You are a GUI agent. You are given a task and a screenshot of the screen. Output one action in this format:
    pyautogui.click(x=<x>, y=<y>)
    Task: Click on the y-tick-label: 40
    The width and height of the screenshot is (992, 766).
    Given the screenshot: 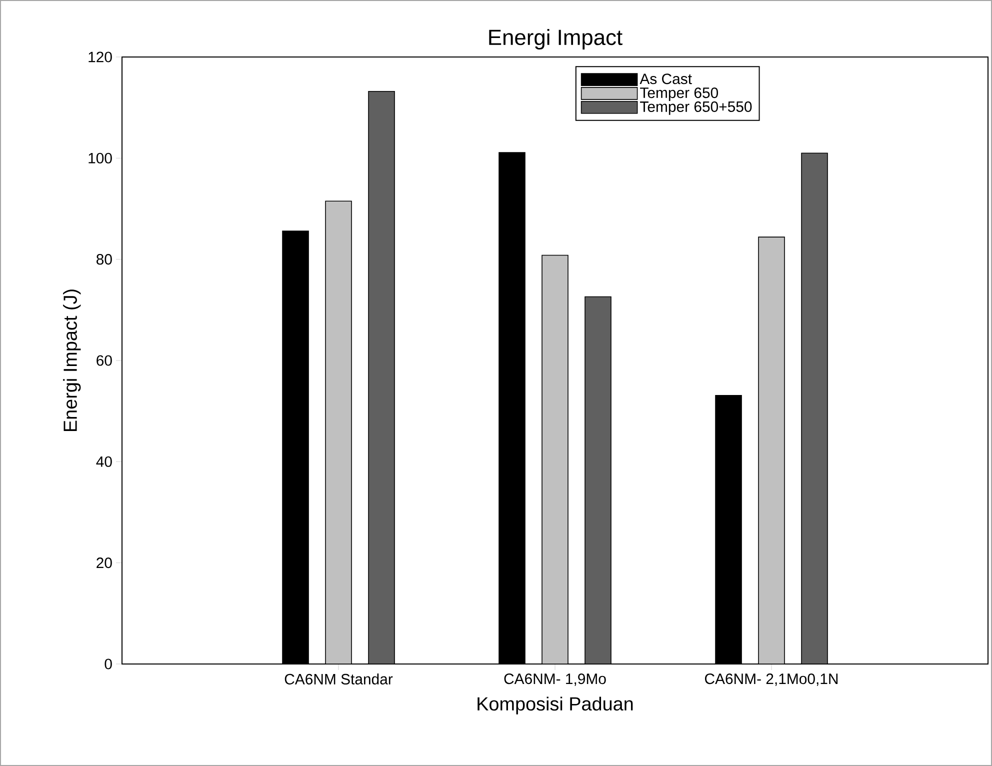 What is the action you would take?
    pyautogui.click(x=104, y=461)
    